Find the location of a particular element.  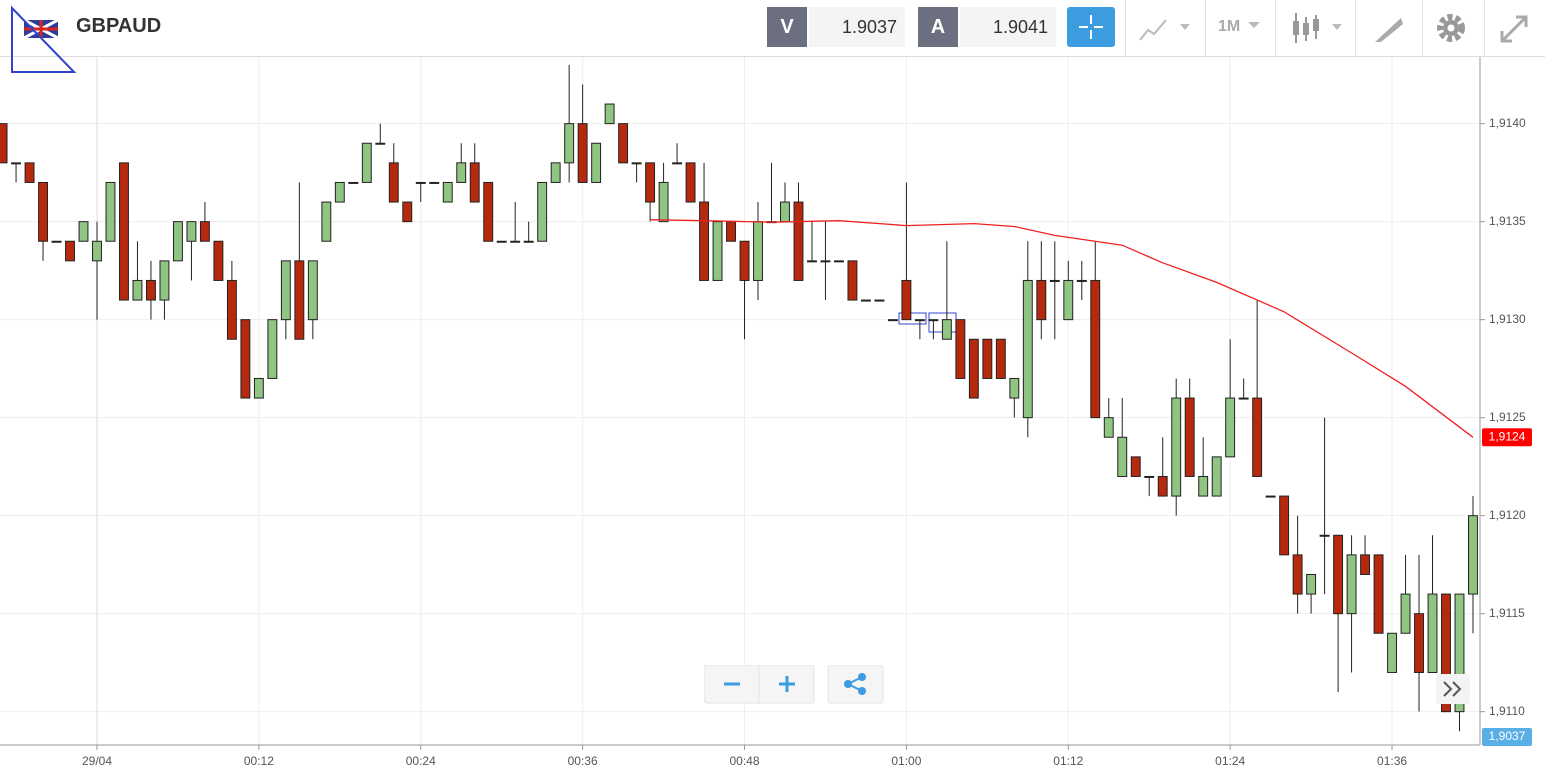

zoom-controls is located at coordinates (794, 684).